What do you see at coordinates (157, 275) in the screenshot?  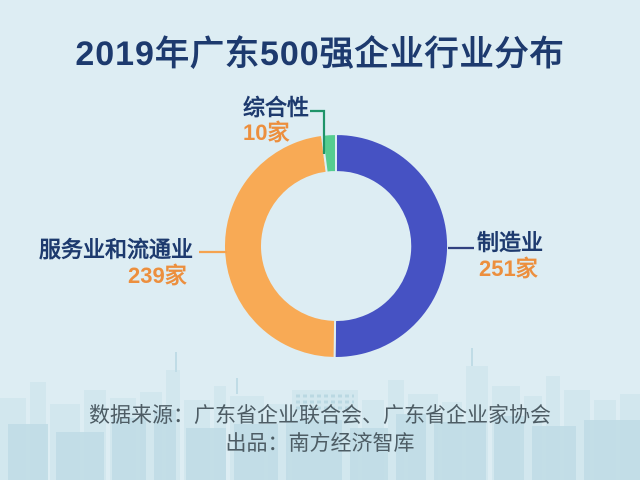 I see `value-services: 239家` at bounding box center [157, 275].